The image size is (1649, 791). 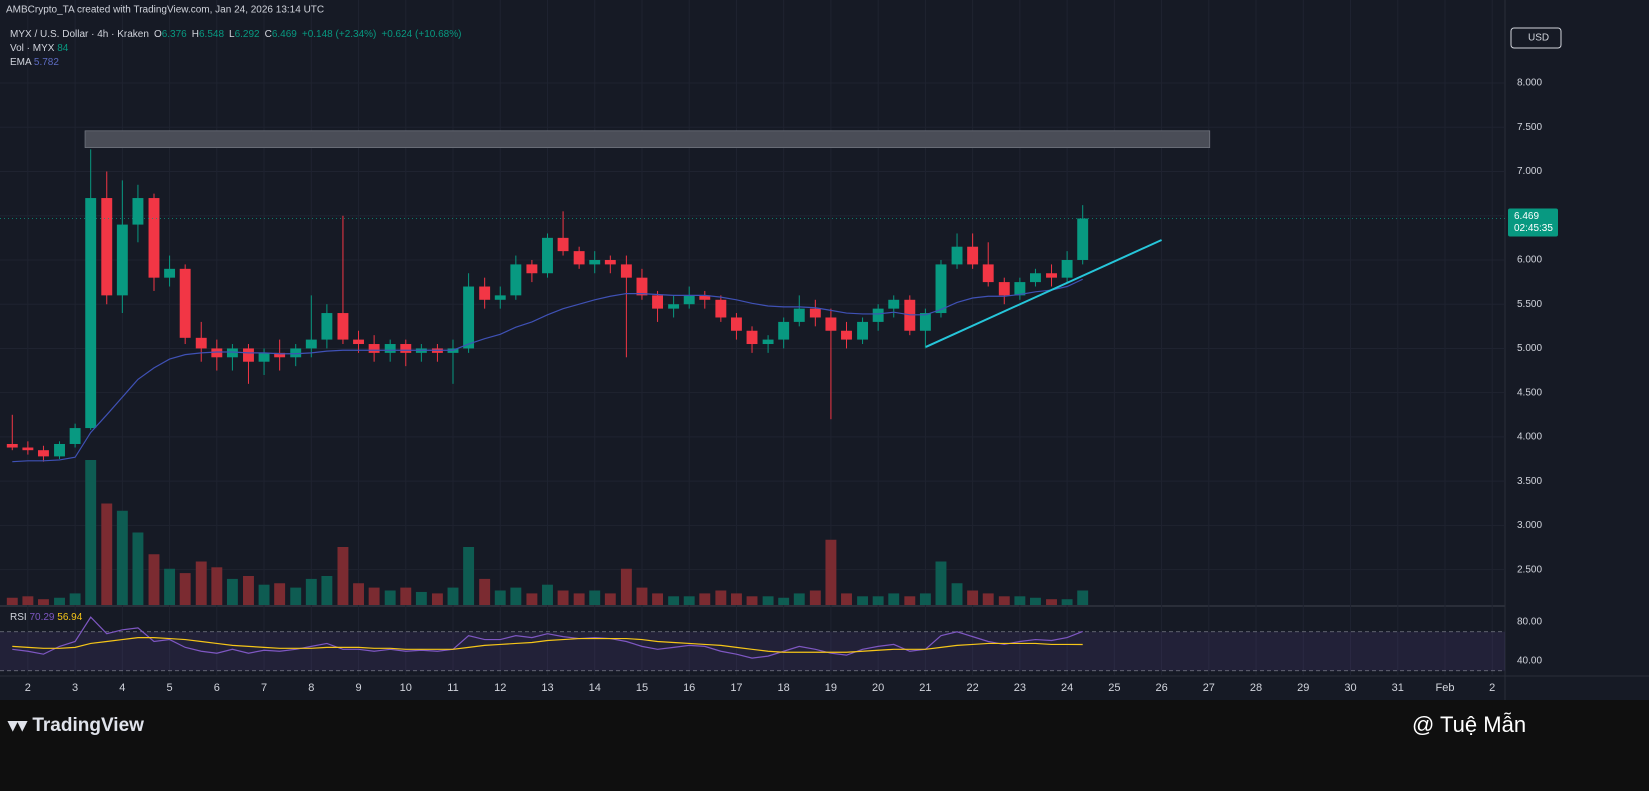 I want to click on x-tick-label: 25, so click(x=1114, y=688).